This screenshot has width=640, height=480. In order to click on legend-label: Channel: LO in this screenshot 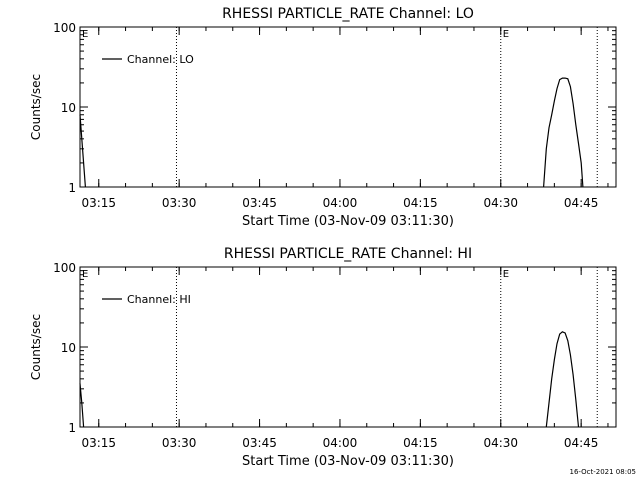, I will do `click(160, 59)`.